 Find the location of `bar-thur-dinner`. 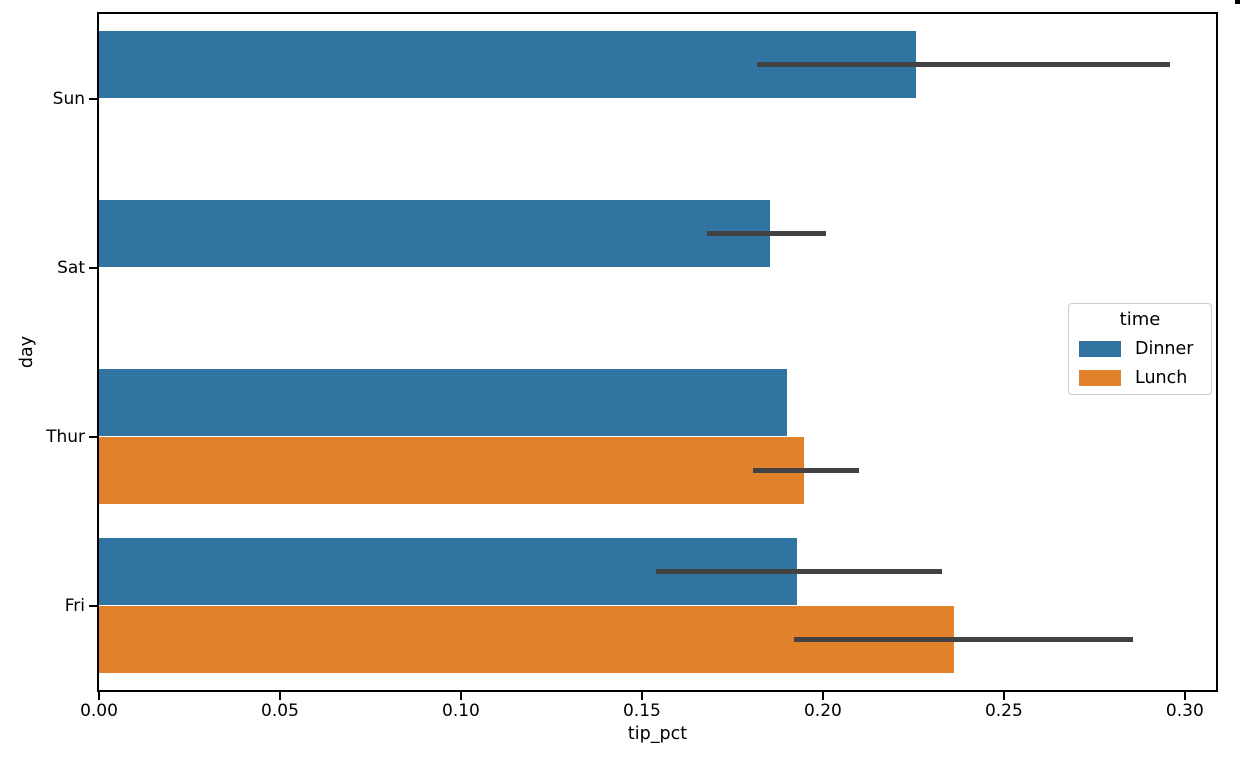

bar-thur-dinner is located at coordinates (443, 402).